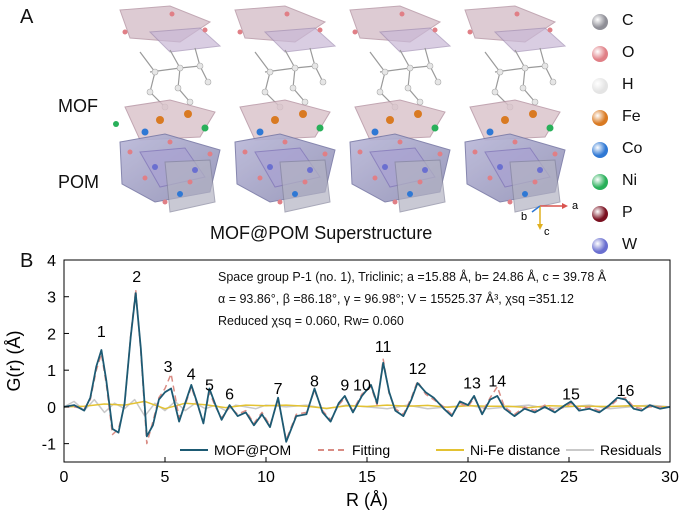 The height and width of the screenshot is (520, 700). What do you see at coordinates (51, 408) in the screenshot?
I see `y-tick-label: 0` at bounding box center [51, 408].